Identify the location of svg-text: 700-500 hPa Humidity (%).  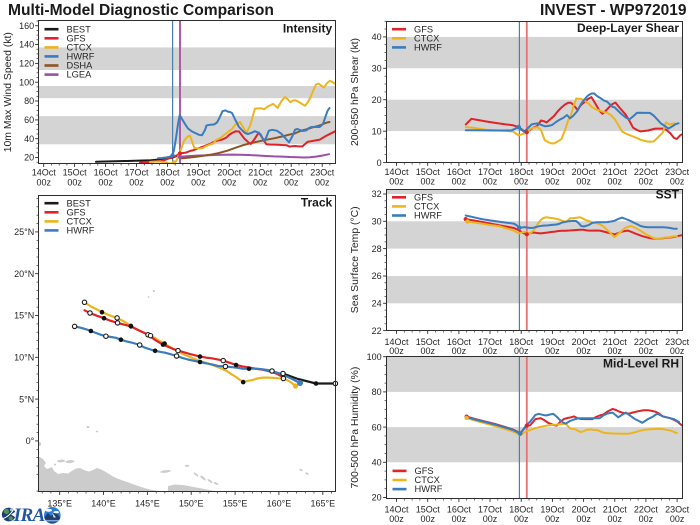
(355, 428).